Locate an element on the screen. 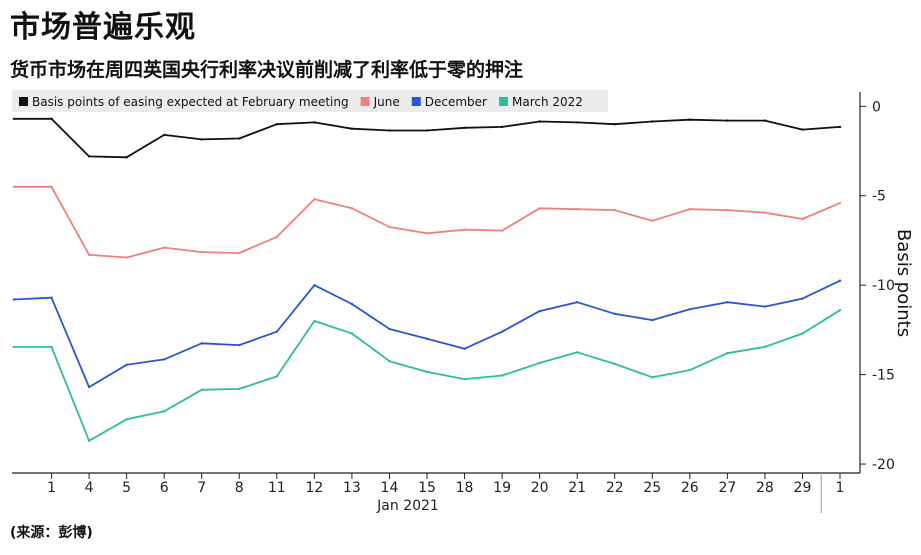 The height and width of the screenshot is (555, 921). x-tick-label: 22 is located at coordinates (615, 488).